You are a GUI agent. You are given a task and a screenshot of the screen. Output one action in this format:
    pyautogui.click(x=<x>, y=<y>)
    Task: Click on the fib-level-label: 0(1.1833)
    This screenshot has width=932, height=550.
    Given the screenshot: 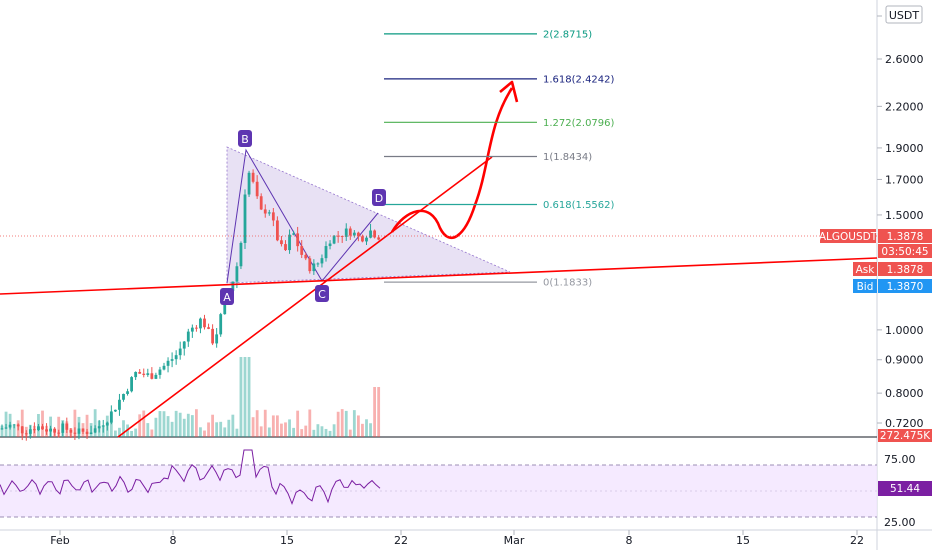 What is the action you would take?
    pyautogui.click(x=567, y=283)
    